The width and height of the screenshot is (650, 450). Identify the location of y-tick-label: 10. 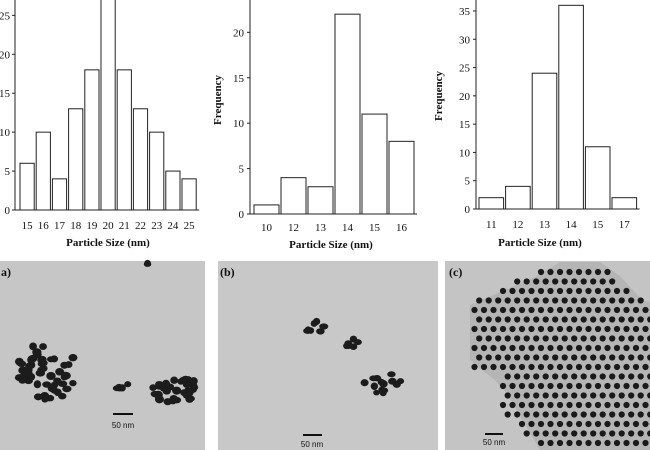
(5, 133).